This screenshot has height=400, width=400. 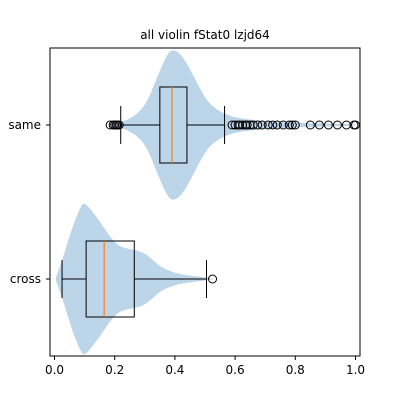 I want to click on x-tick-label-2: 0.4, so click(x=174, y=370).